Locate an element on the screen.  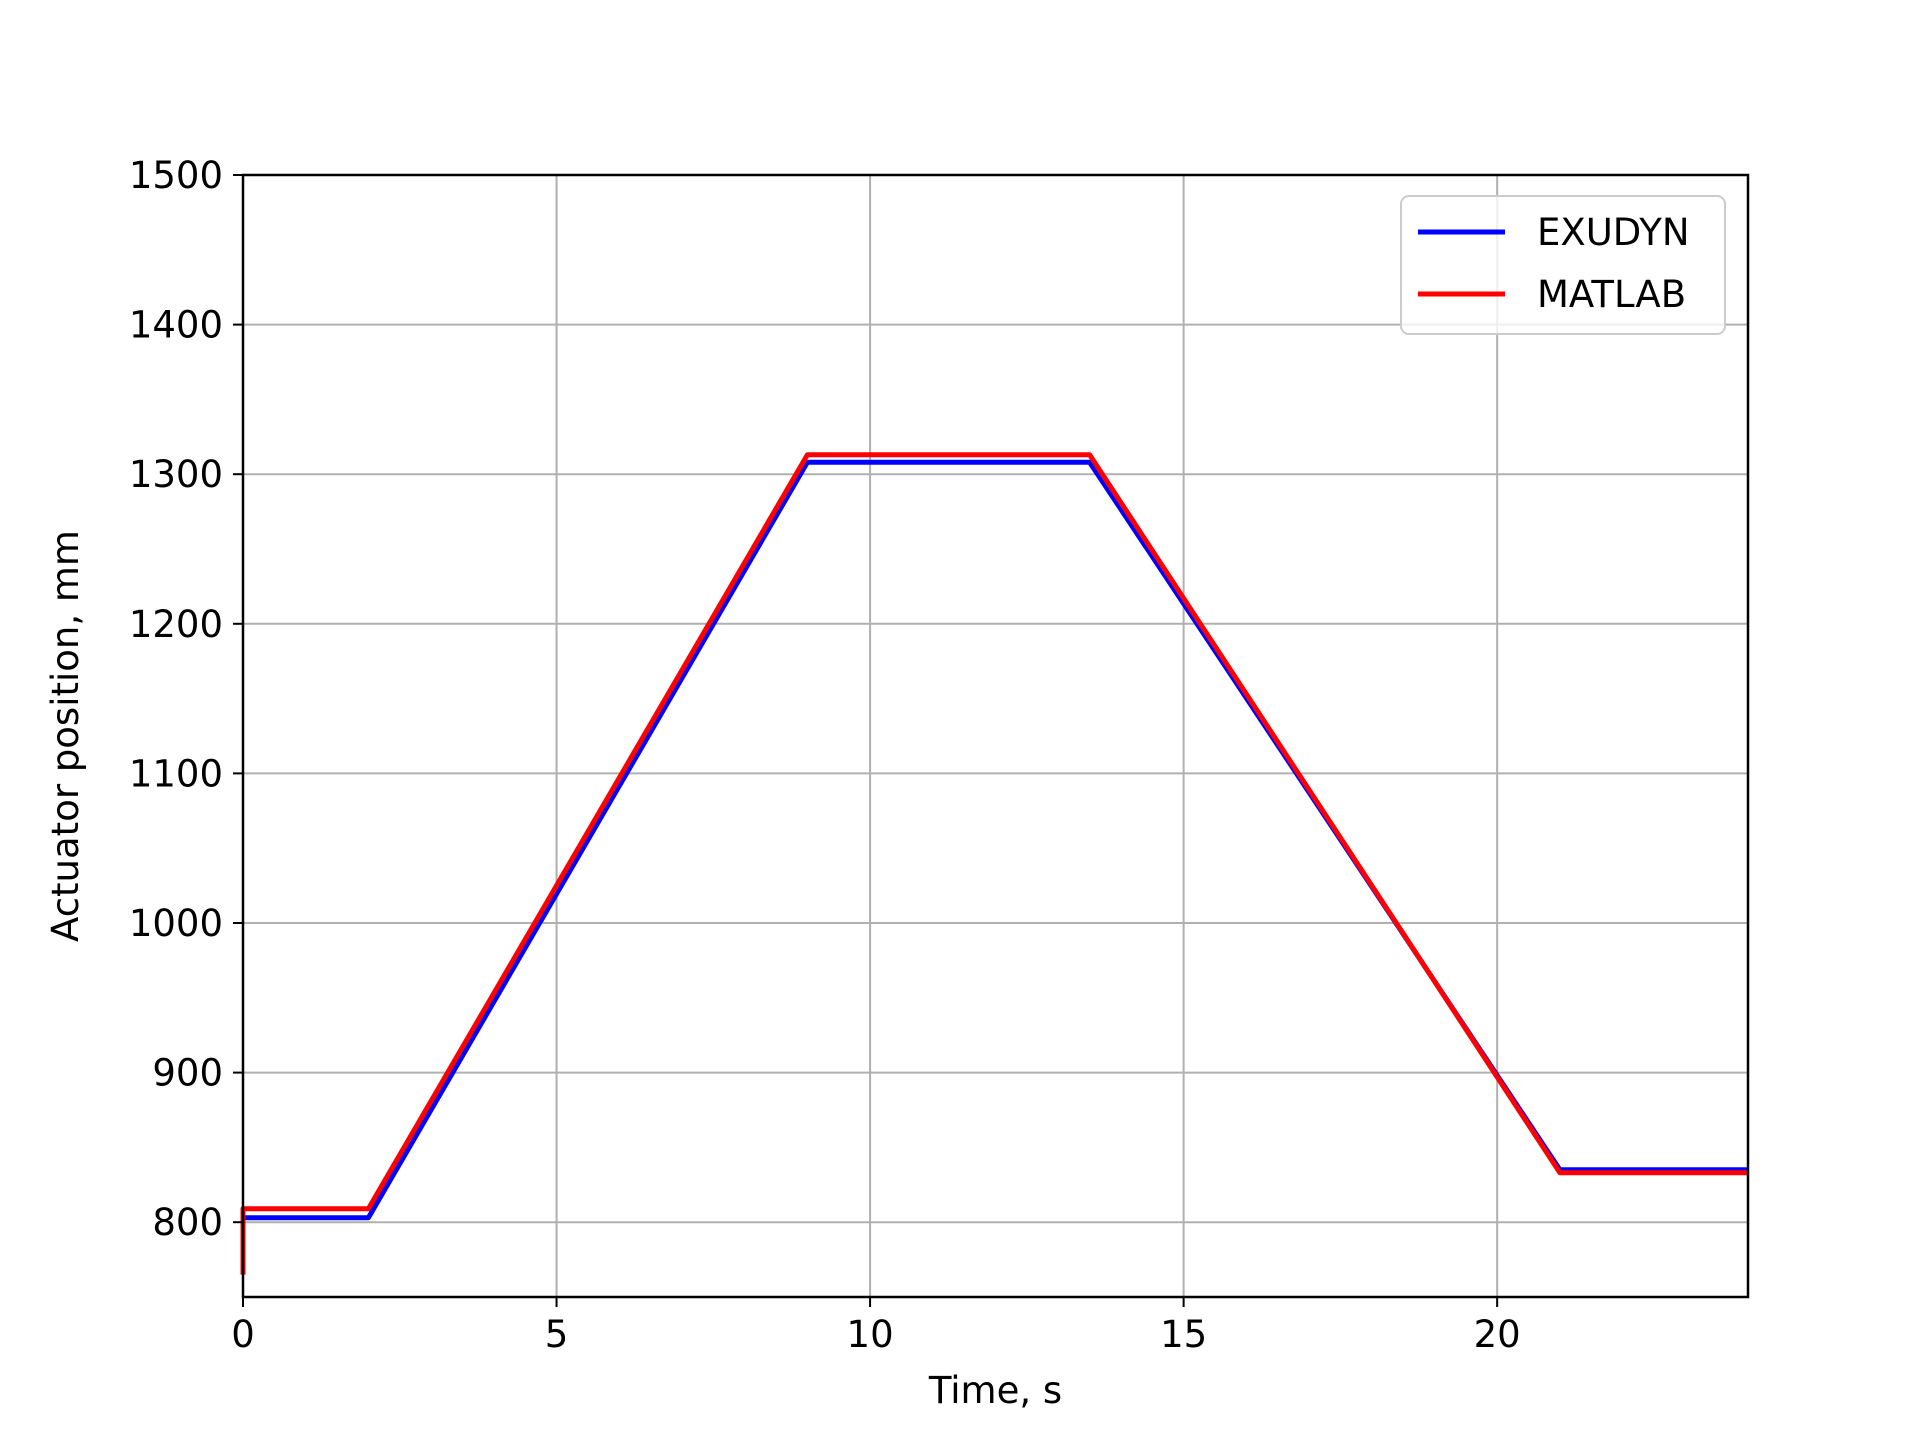
y-tick-label: 800 is located at coordinates (187, 1222).